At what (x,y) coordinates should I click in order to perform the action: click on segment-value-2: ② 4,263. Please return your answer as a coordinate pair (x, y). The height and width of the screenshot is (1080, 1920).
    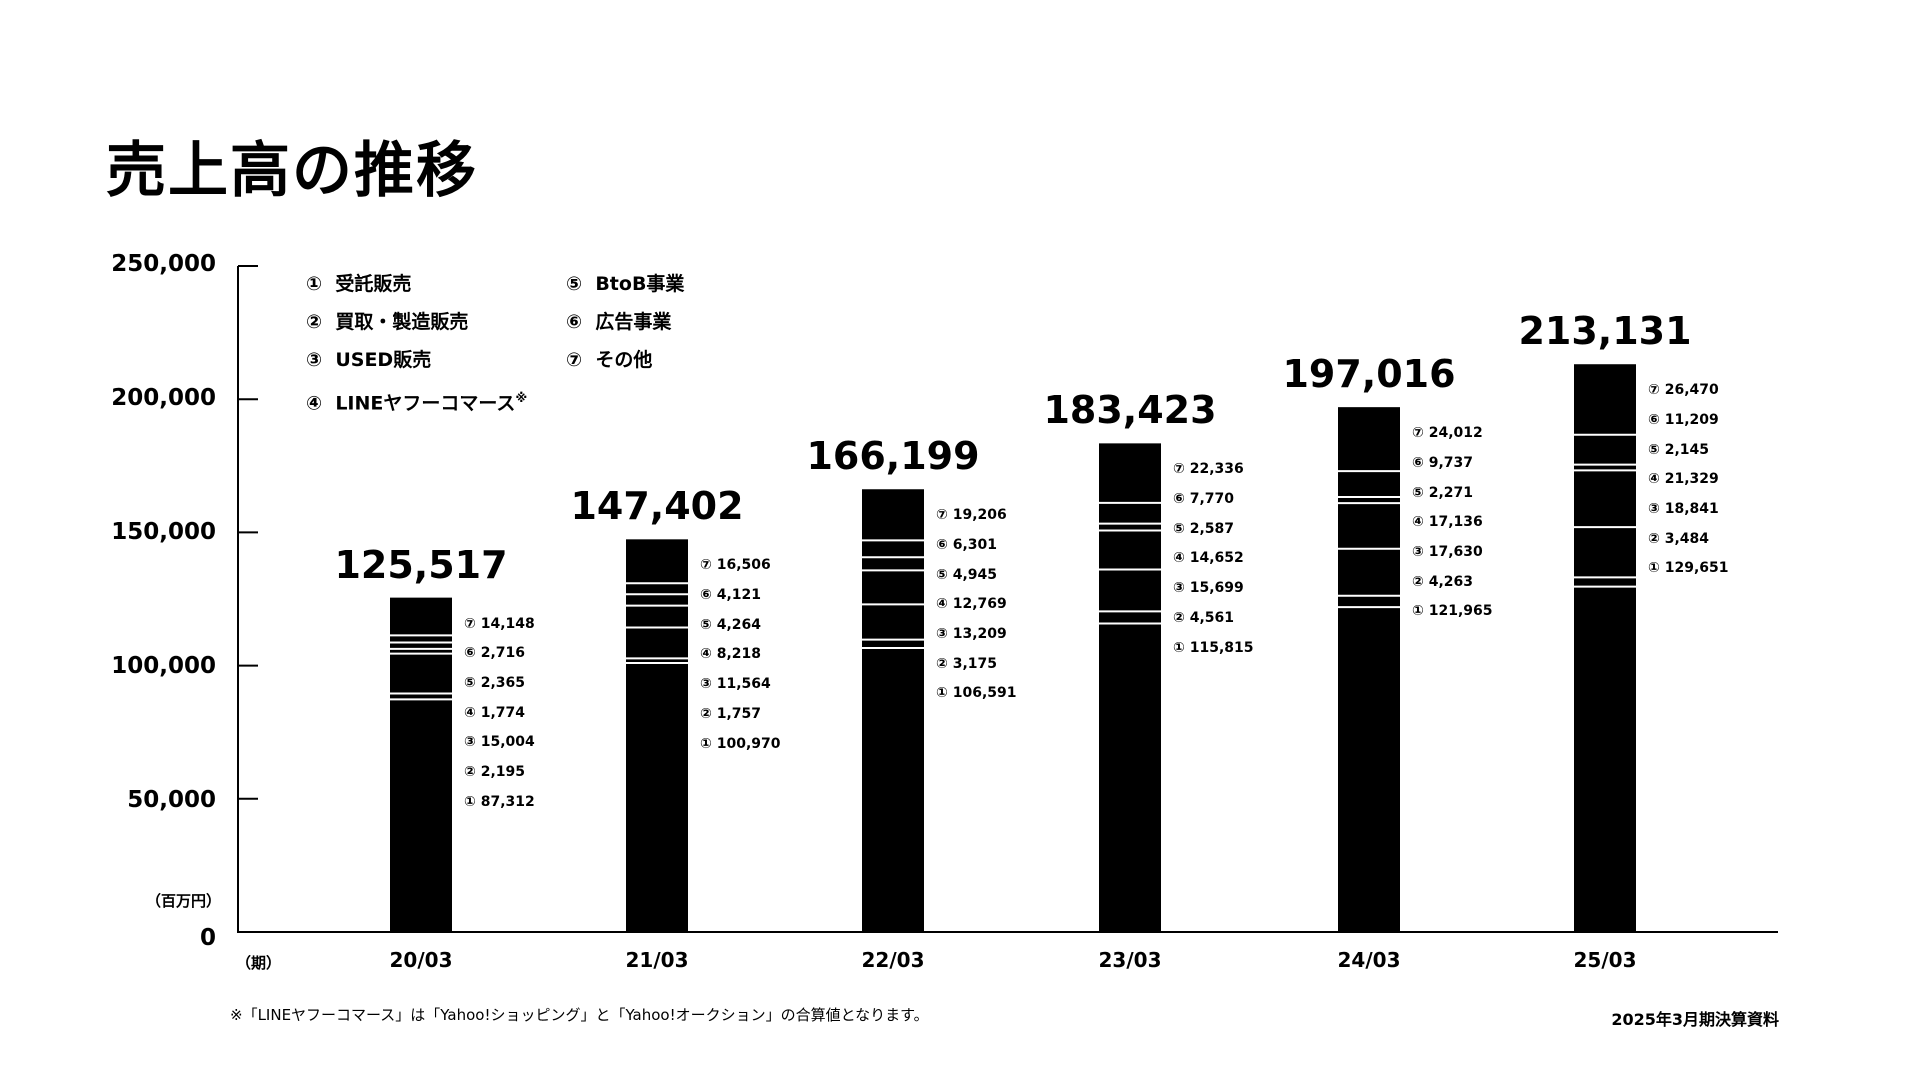
    Looking at the image, I should click on (1443, 581).